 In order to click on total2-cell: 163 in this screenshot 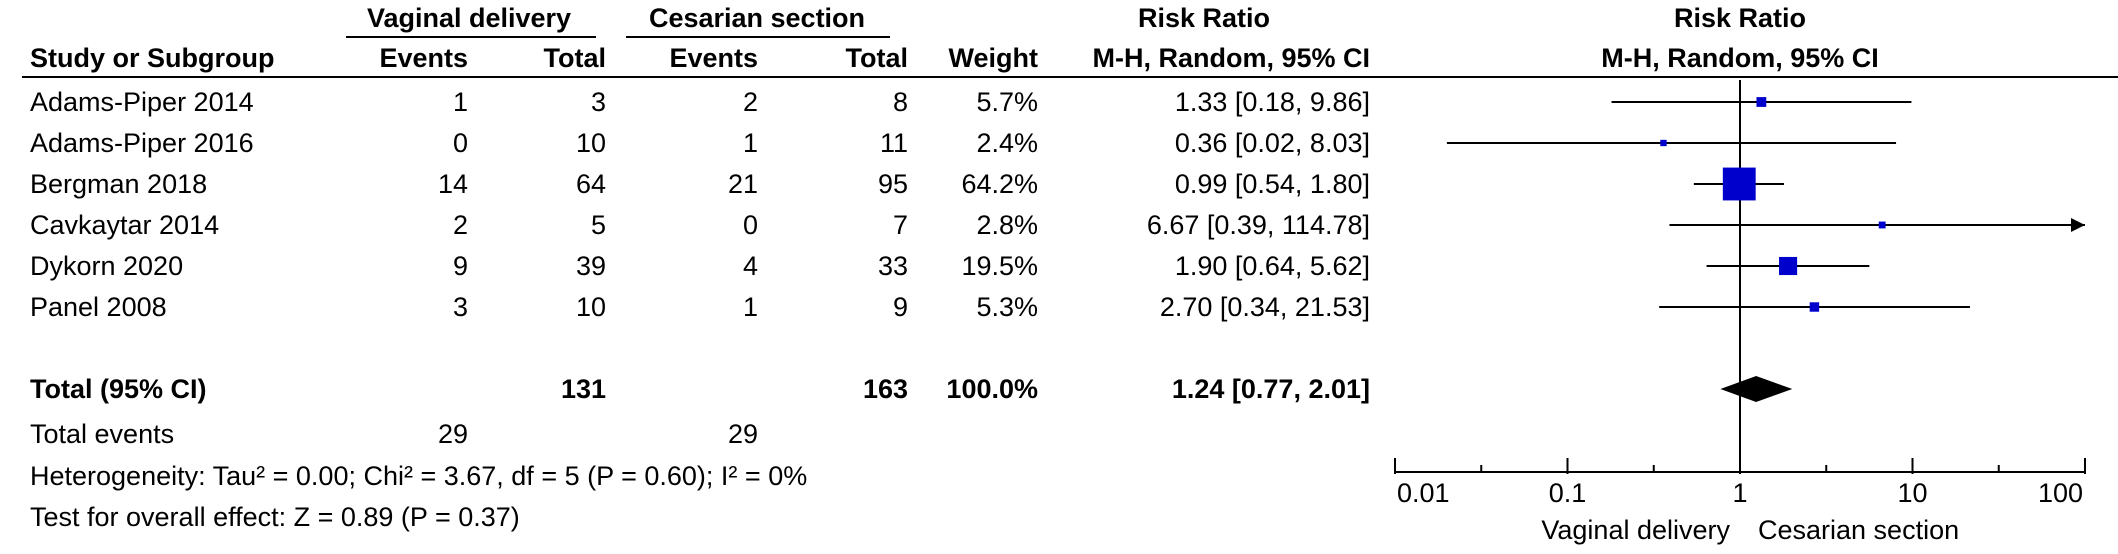, I will do `click(885, 389)`.